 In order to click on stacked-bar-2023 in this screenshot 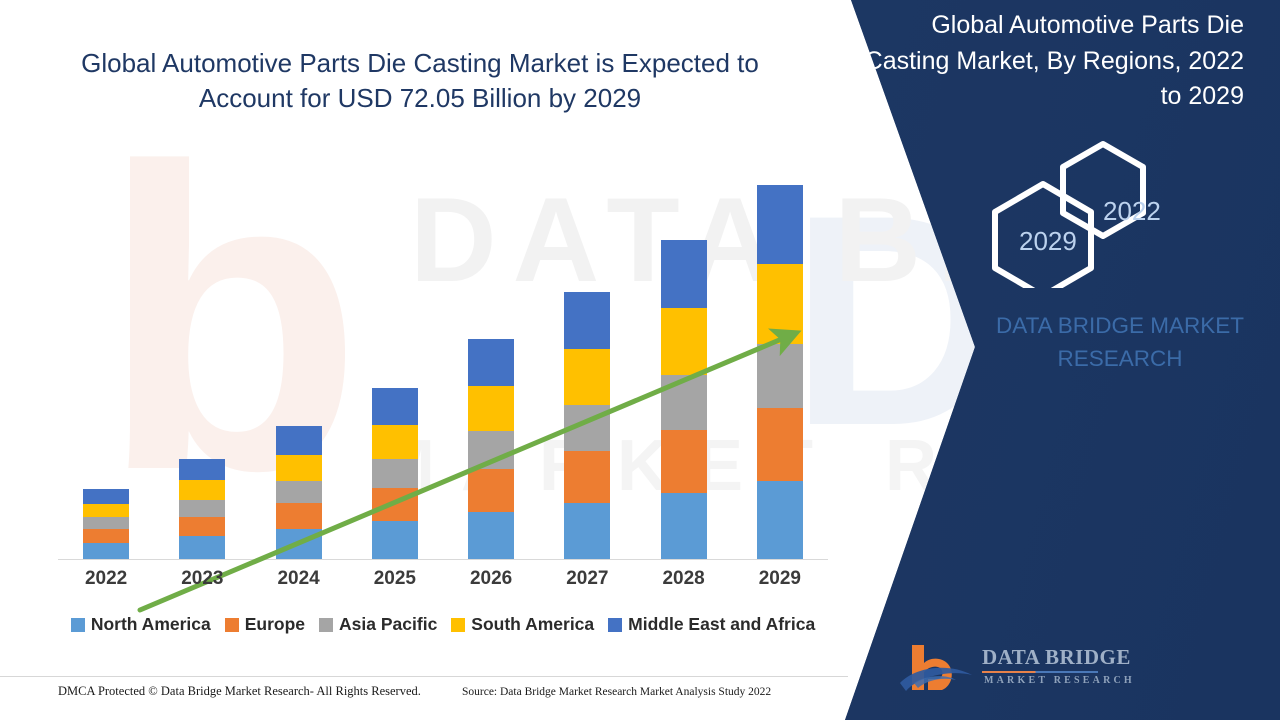, I will do `click(202, 508)`.